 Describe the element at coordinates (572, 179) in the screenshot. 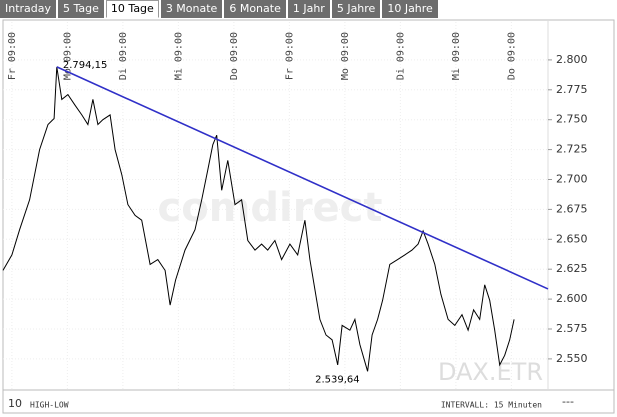

I see `y-tick-label: 2.700` at that location.